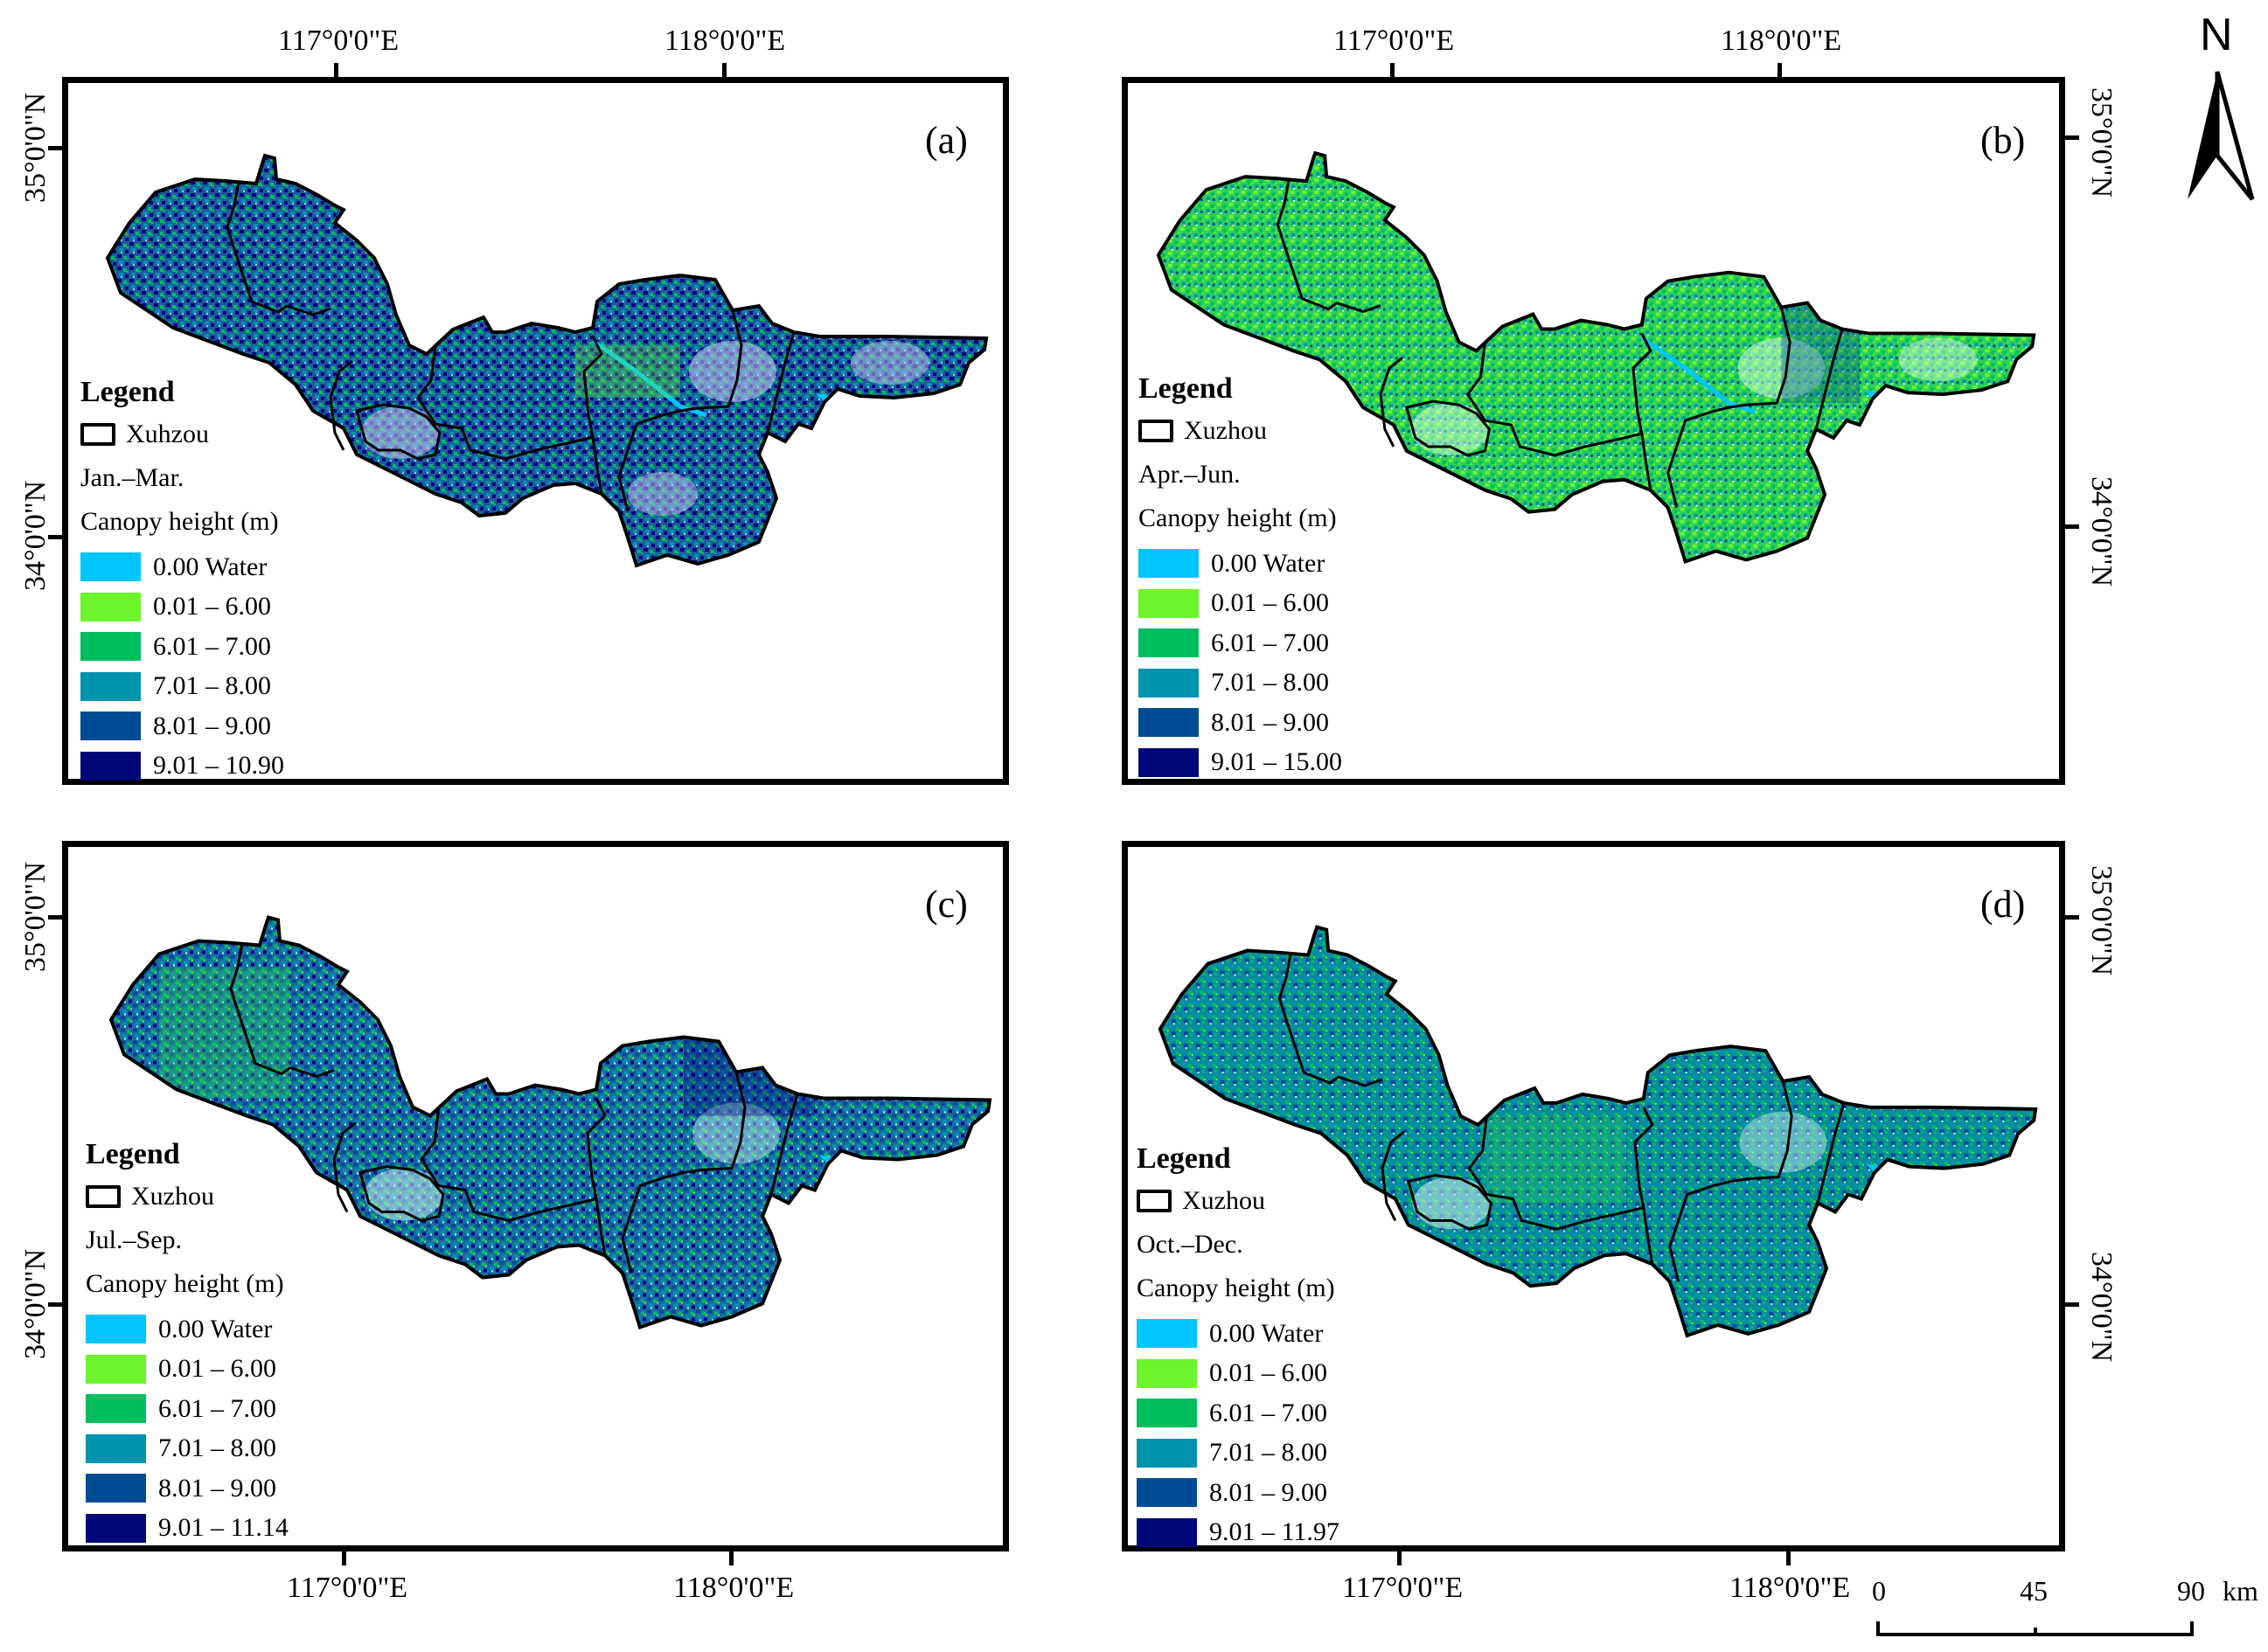  What do you see at coordinates (218, 766) in the screenshot?
I see `legend-class-label: 9.01 – 10.90` at bounding box center [218, 766].